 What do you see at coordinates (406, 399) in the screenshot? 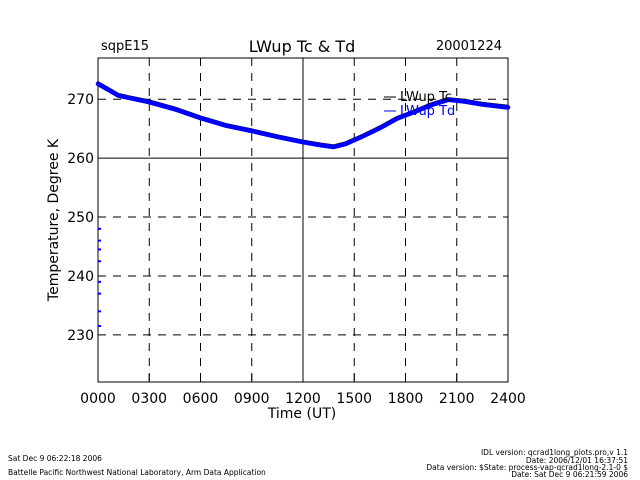
I see `x-tick-label: 1800` at bounding box center [406, 399].